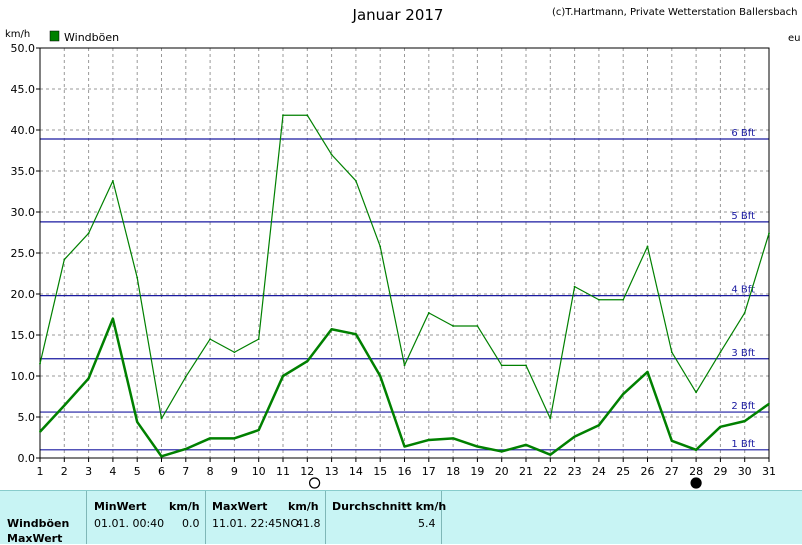  I want to click on max-datetime: 11.01. 22:45NO, so click(256, 523).